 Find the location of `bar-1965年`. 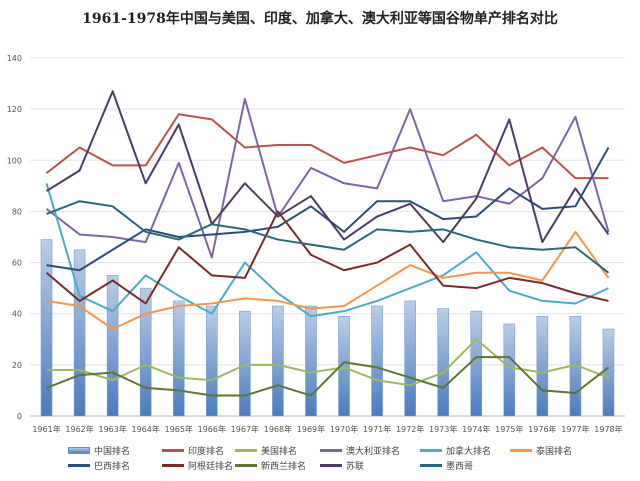

bar-1965年 is located at coordinates (178, 358).